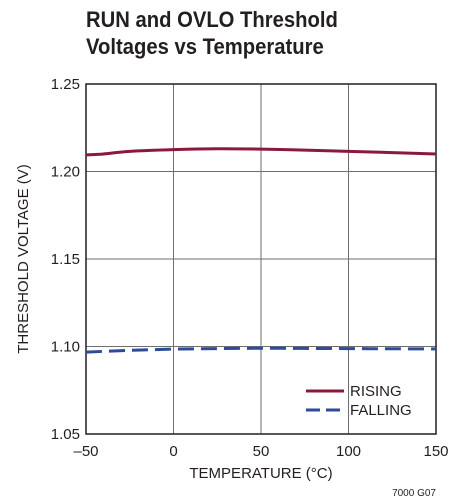  What do you see at coordinates (376, 391) in the screenshot?
I see `legend-label-rising: RISING` at bounding box center [376, 391].